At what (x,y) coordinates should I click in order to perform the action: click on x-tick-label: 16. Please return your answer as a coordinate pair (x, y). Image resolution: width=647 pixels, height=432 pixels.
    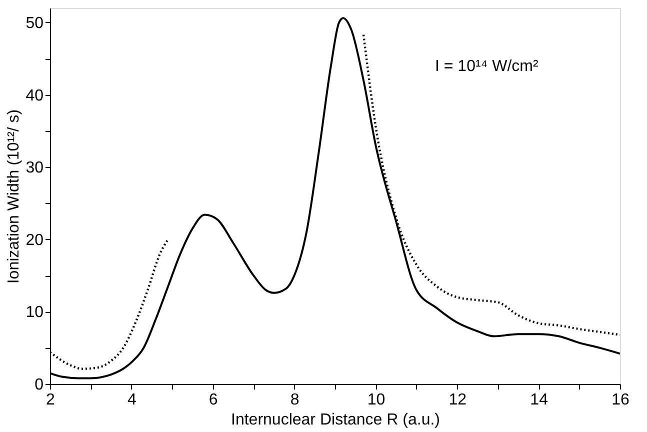
    Looking at the image, I should click on (621, 400).